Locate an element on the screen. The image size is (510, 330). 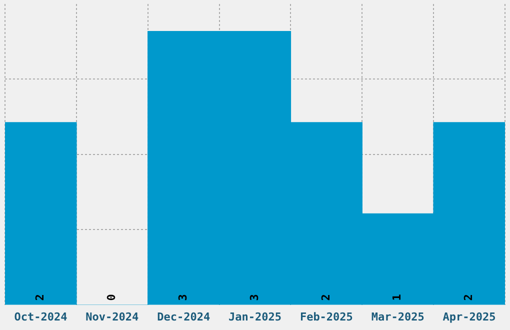
x-tick-label: Apr-2025 is located at coordinates (469, 317).